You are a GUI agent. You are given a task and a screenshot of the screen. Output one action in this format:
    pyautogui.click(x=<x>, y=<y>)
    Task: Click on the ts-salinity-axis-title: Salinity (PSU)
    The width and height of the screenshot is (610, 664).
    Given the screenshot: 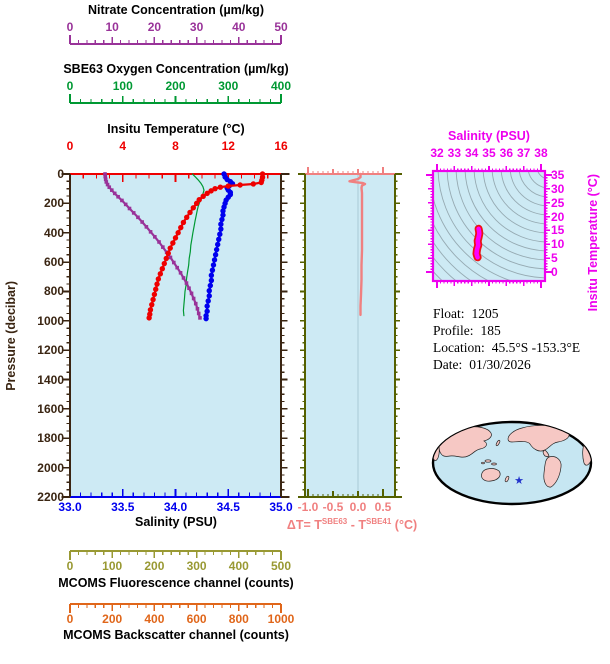 What is the action you would take?
    pyautogui.click(x=489, y=136)
    